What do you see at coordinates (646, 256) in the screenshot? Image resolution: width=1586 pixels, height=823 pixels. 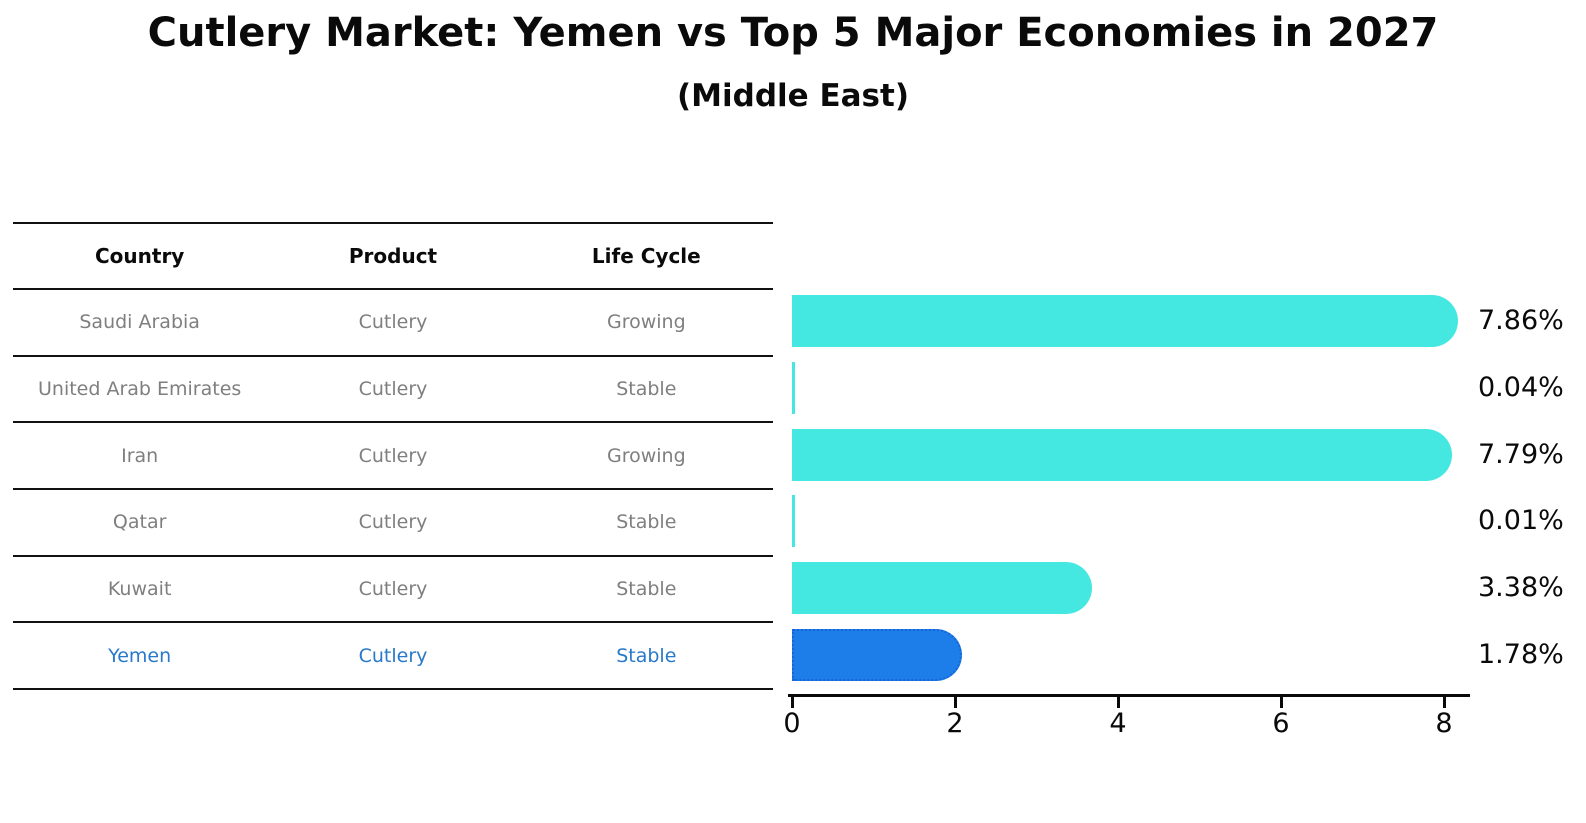 I see `table-header-life-cycle: Life Cycle` at bounding box center [646, 256].